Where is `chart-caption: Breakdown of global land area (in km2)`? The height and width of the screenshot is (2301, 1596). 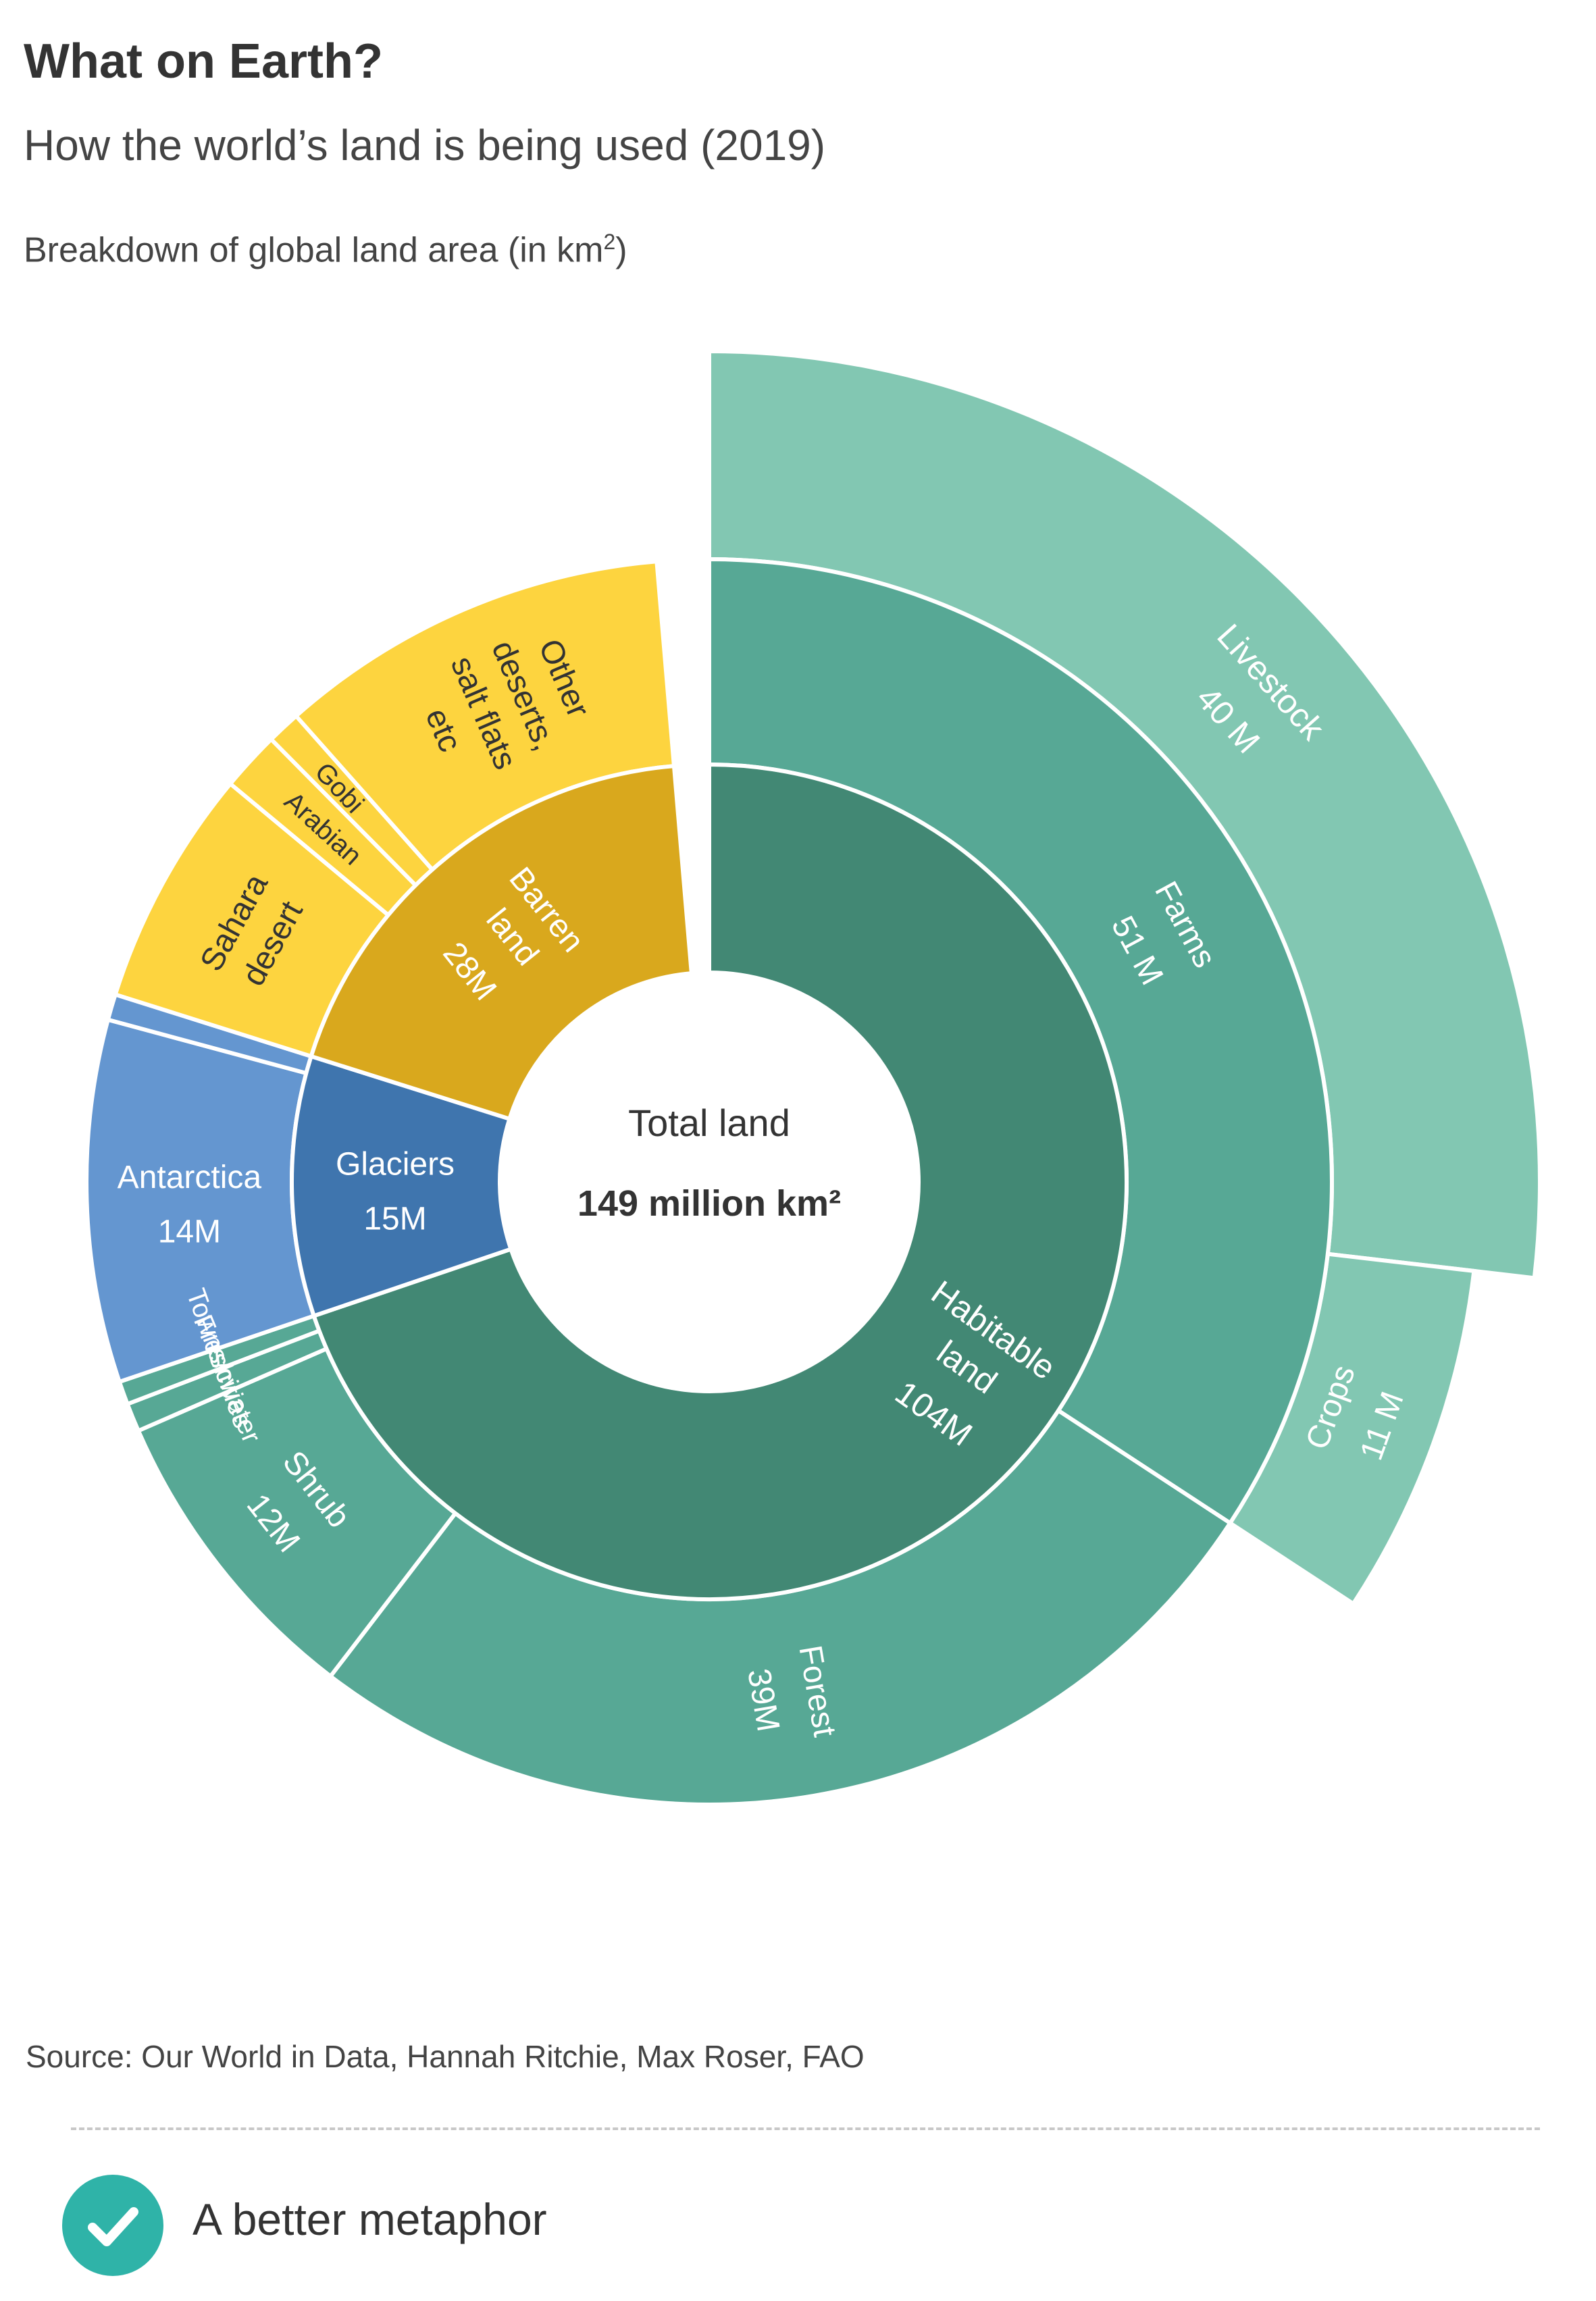 chart-caption: Breakdown of global land area (in km2) is located at coordinates (325, 250).